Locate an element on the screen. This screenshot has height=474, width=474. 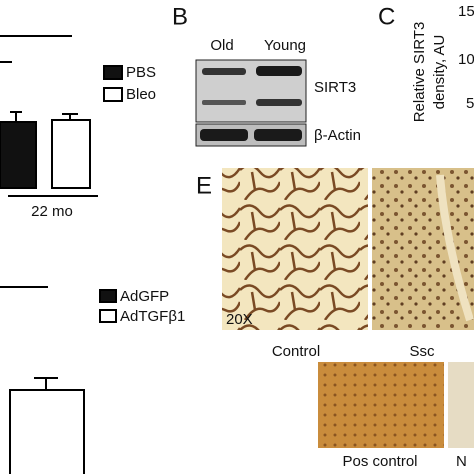
magnification: 20X is located at coordinates (239, 319).